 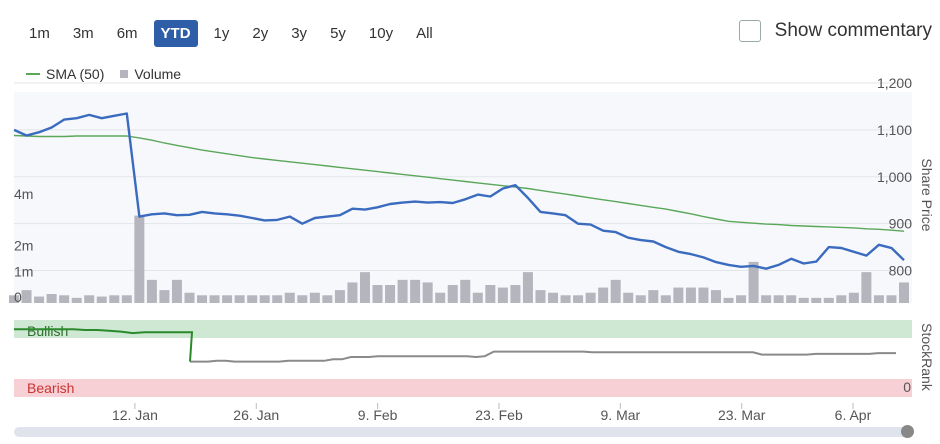 I want to click on range-button-3m: 3m, so click(x=83, y=33).